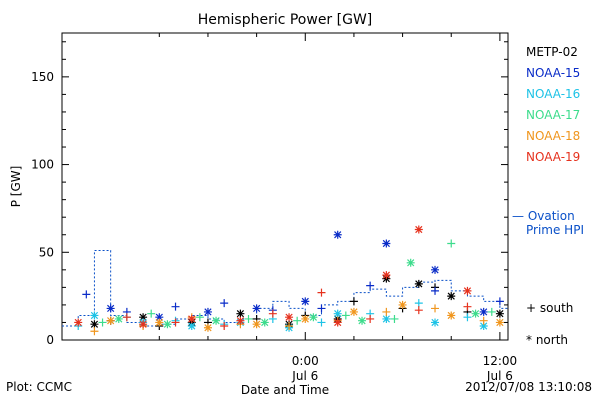  I want to click on legend-hpi-line2: Prime HPI, so click(555, 230).